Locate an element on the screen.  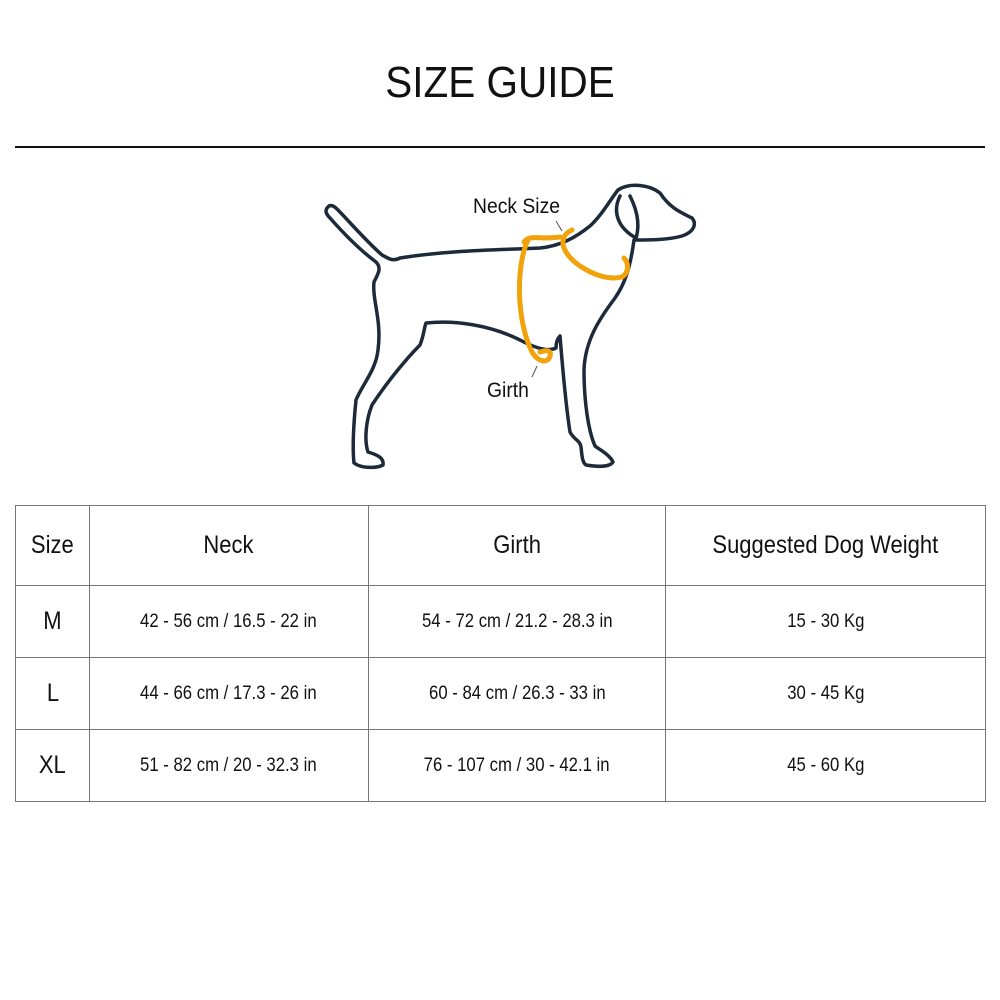
dog-outline is located at coordinates (510, 326).